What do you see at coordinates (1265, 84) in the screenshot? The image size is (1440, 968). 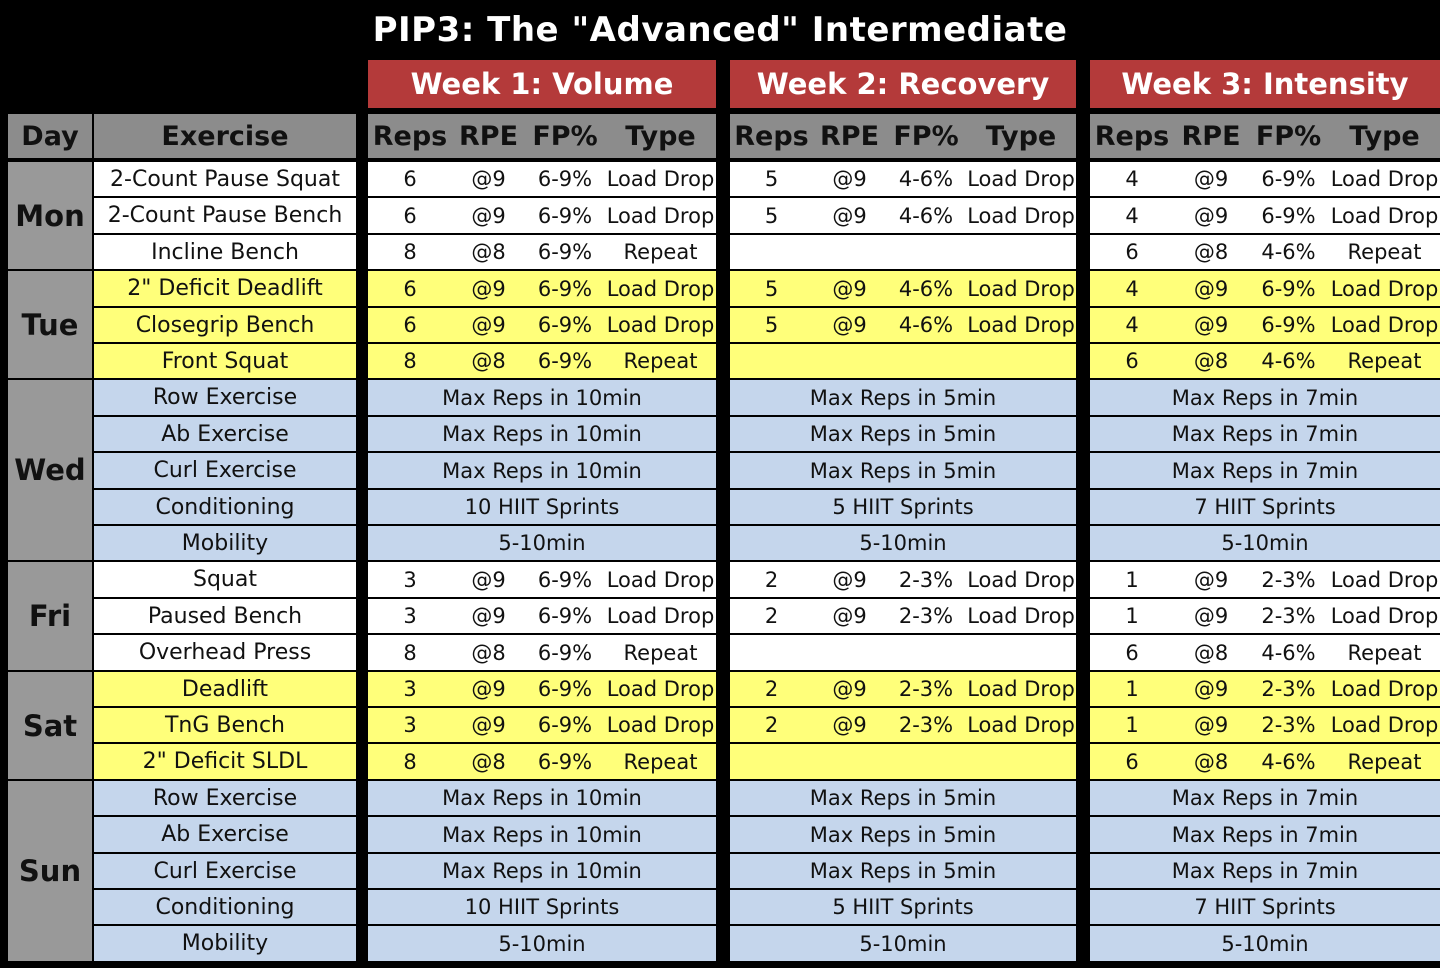 I see `week-header-3: Week 3: Intensity` at bounding box center [1265, 84].